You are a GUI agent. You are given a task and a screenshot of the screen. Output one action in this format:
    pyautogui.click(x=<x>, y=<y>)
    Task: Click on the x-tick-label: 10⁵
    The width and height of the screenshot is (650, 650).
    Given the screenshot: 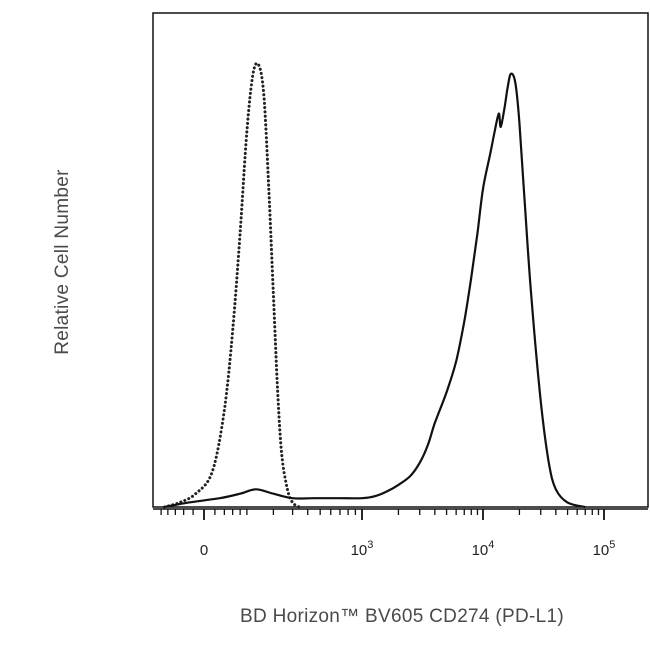 What is the action you would take?
    pyautogui.click(x=604, y=549)
    